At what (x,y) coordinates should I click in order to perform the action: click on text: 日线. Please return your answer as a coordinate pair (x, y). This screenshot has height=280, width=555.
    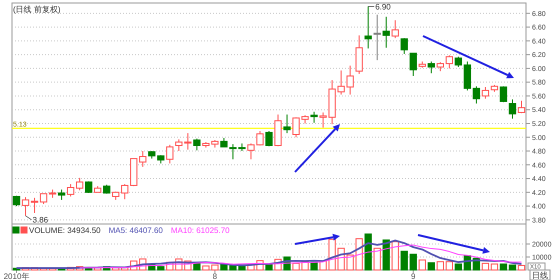
    Looking at the image, I should click on (540, 275).